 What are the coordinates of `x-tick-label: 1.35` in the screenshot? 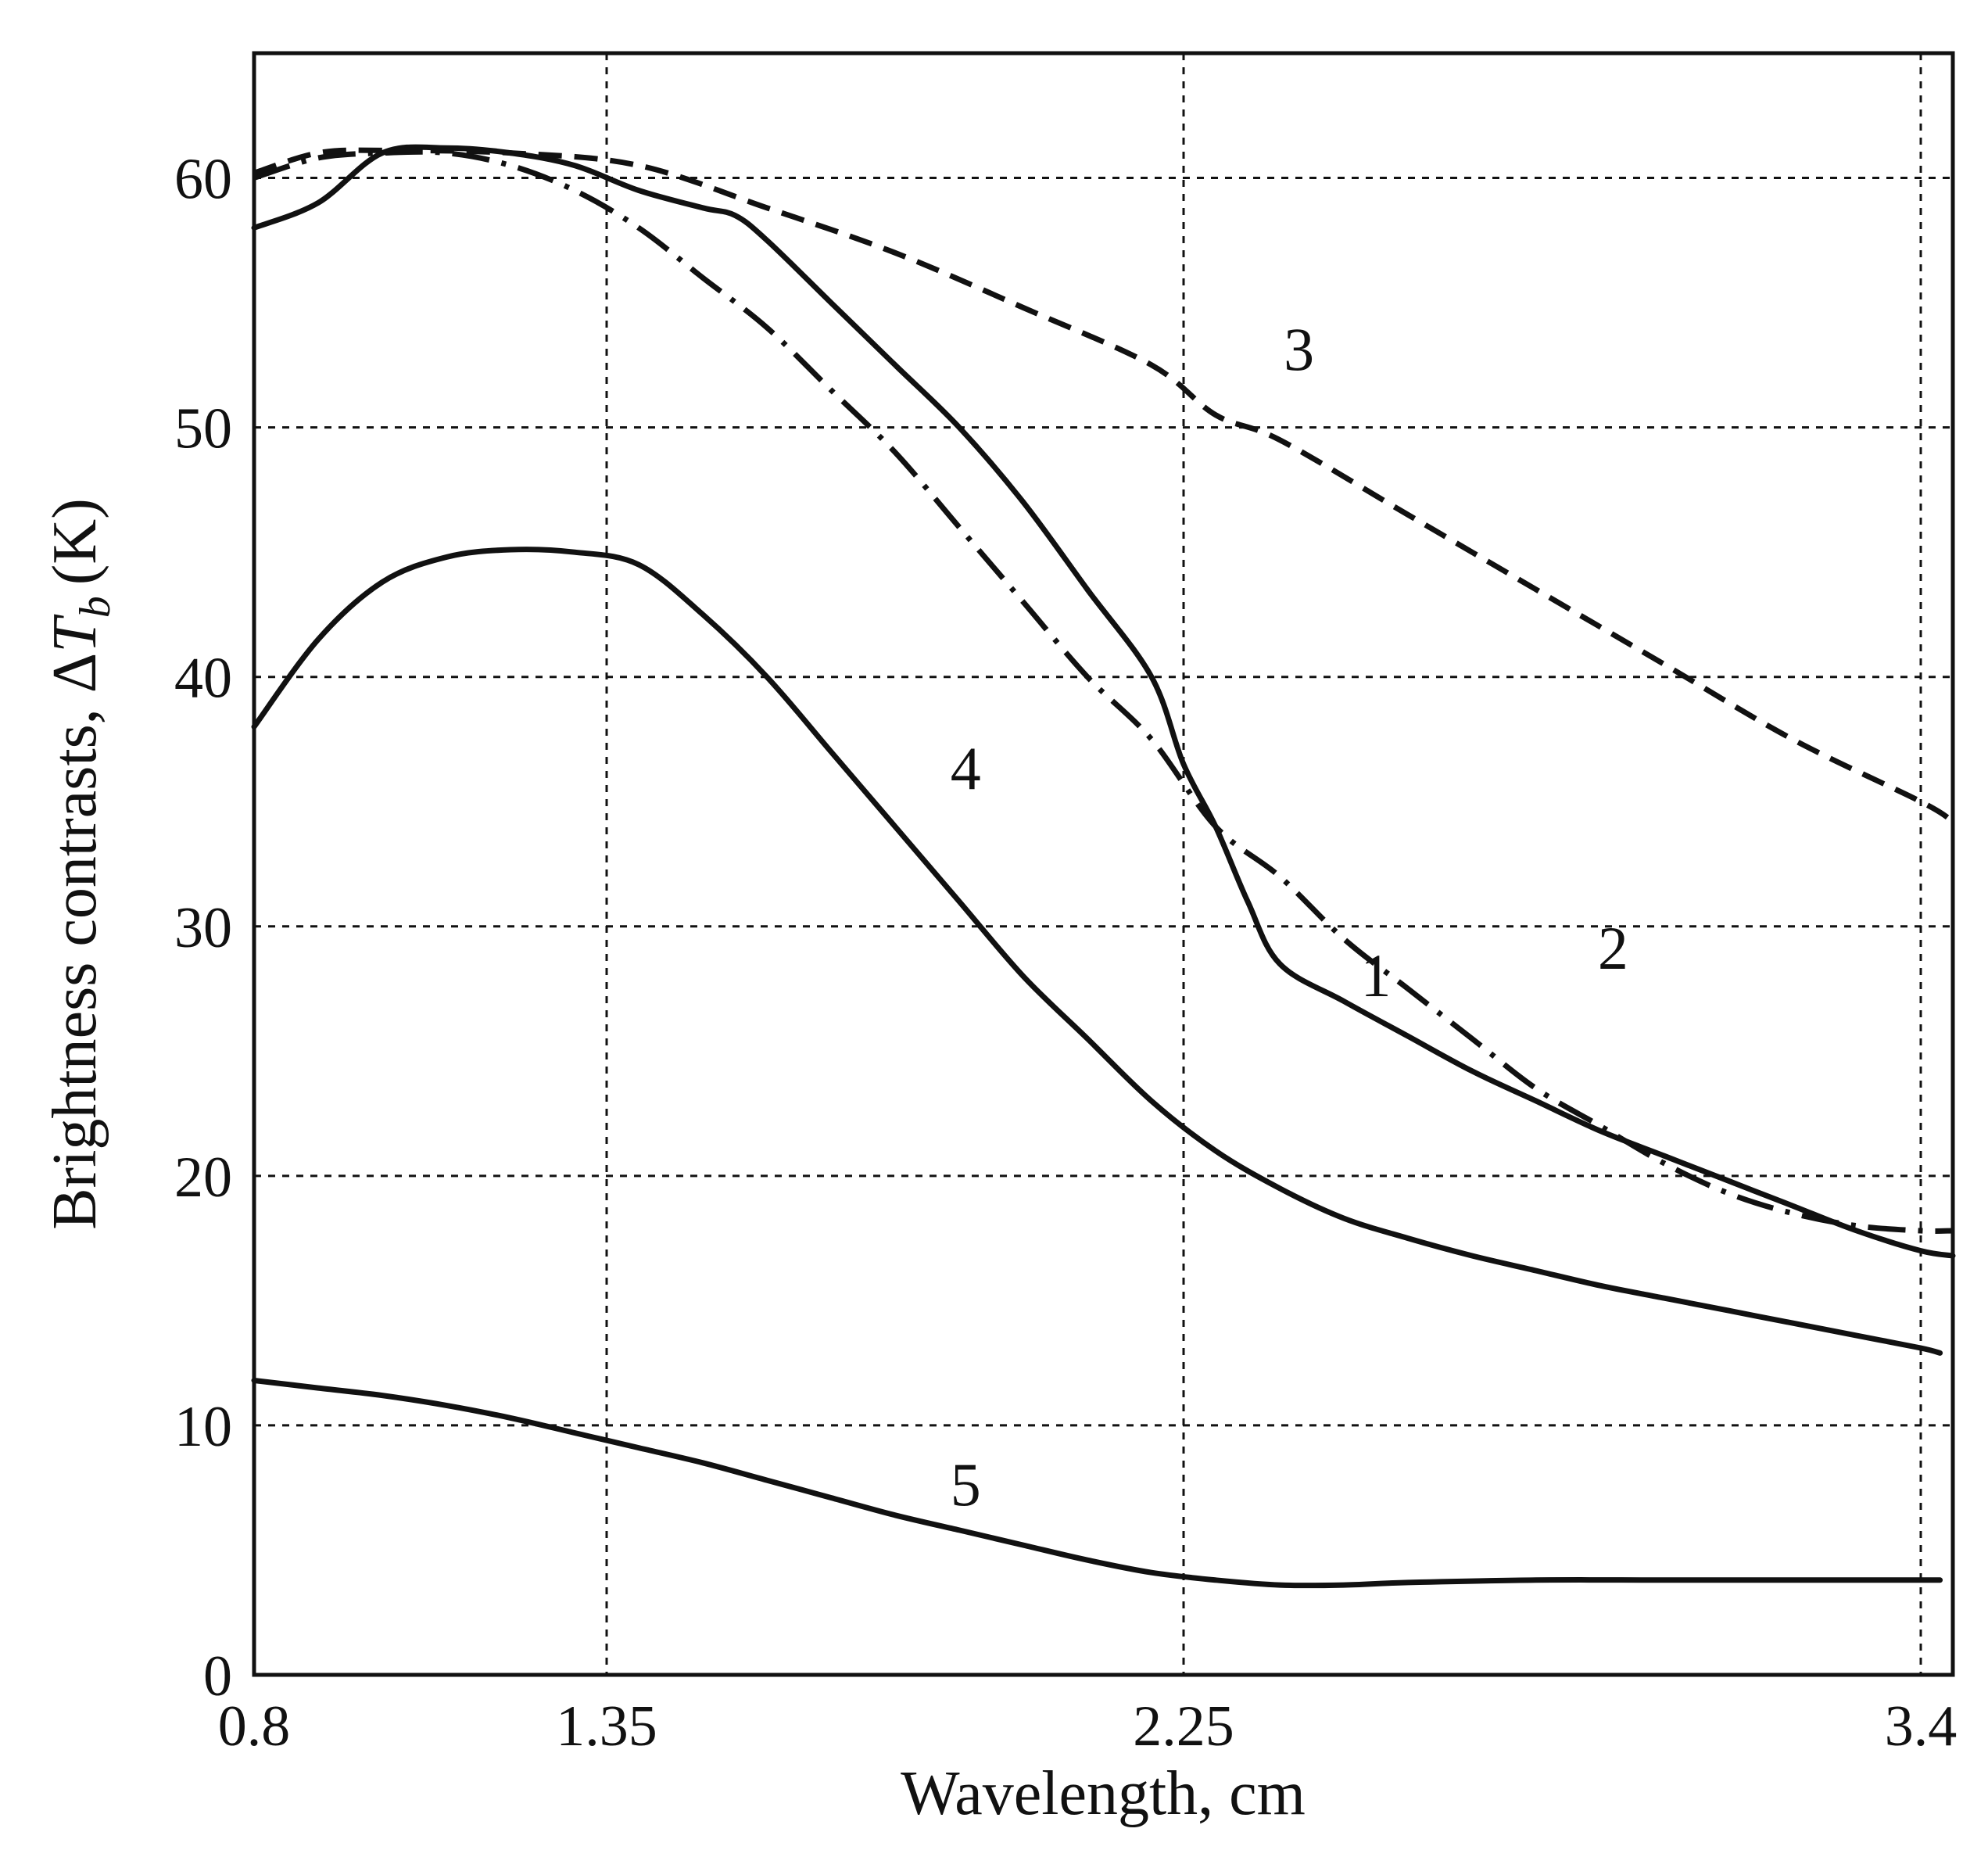 It's located at (606, 1727).